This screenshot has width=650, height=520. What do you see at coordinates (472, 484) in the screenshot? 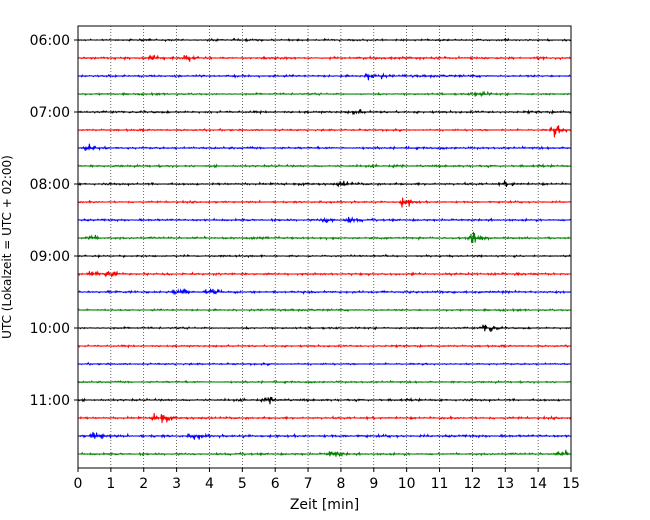
I see `x-tick-label: 12` at bounding box center [472, 484].